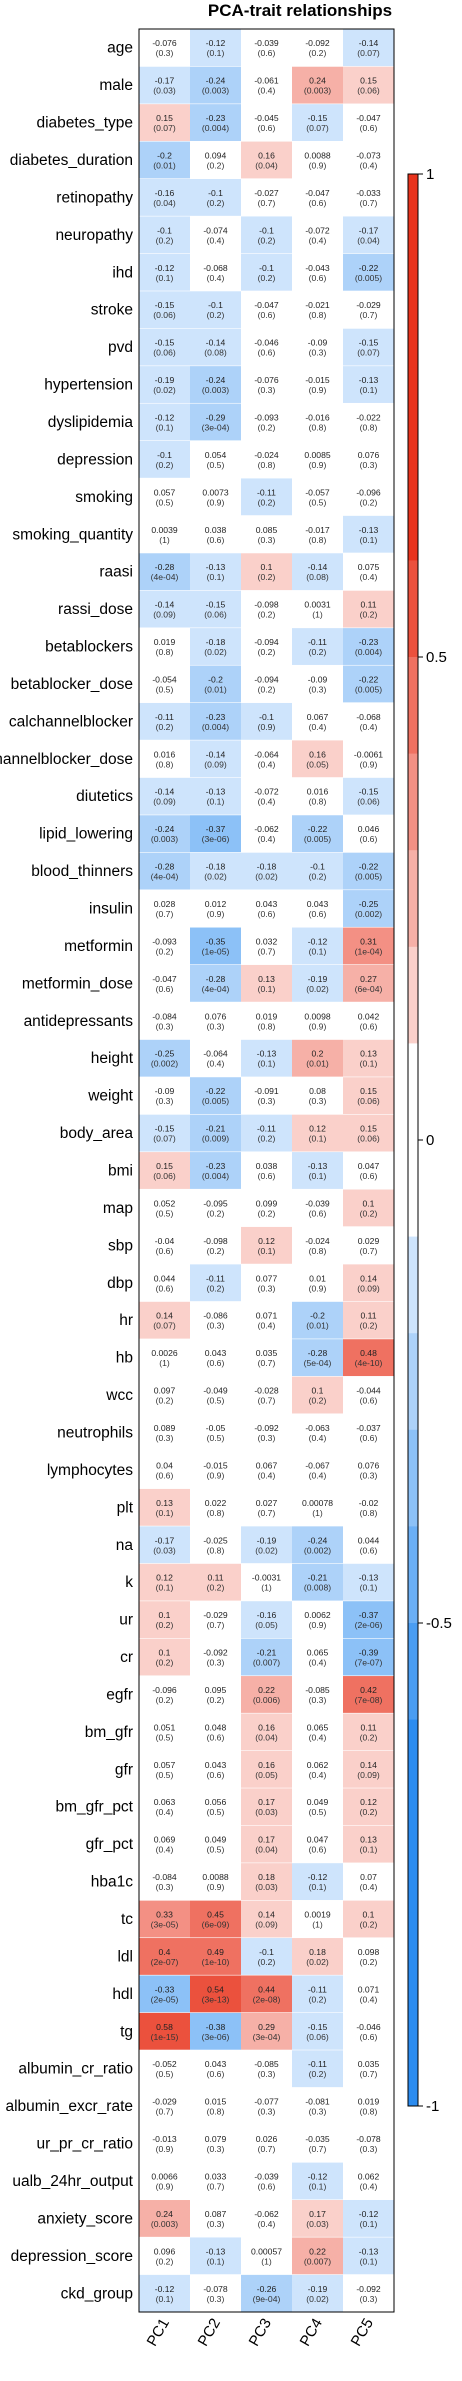 This screenshot has width=462, height=2381. What do you see at coordinates (165, 1727) in the screenshot?
I see `cell-correlation: 0.051` at bounding box center [165, 1727].